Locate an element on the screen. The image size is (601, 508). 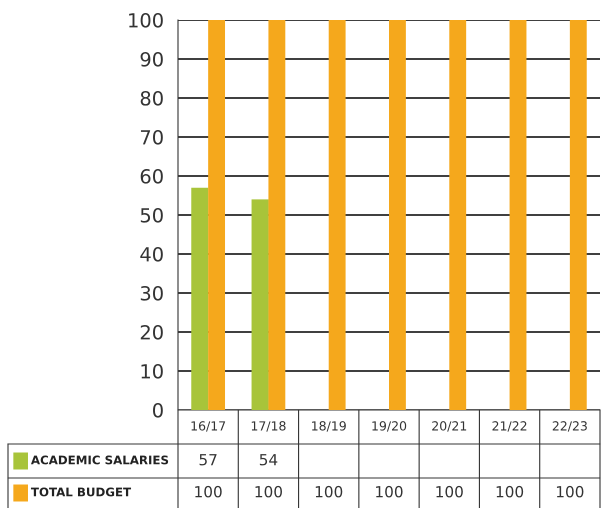
x-tick-label: 18/19 is located at coordinates (329, 426).